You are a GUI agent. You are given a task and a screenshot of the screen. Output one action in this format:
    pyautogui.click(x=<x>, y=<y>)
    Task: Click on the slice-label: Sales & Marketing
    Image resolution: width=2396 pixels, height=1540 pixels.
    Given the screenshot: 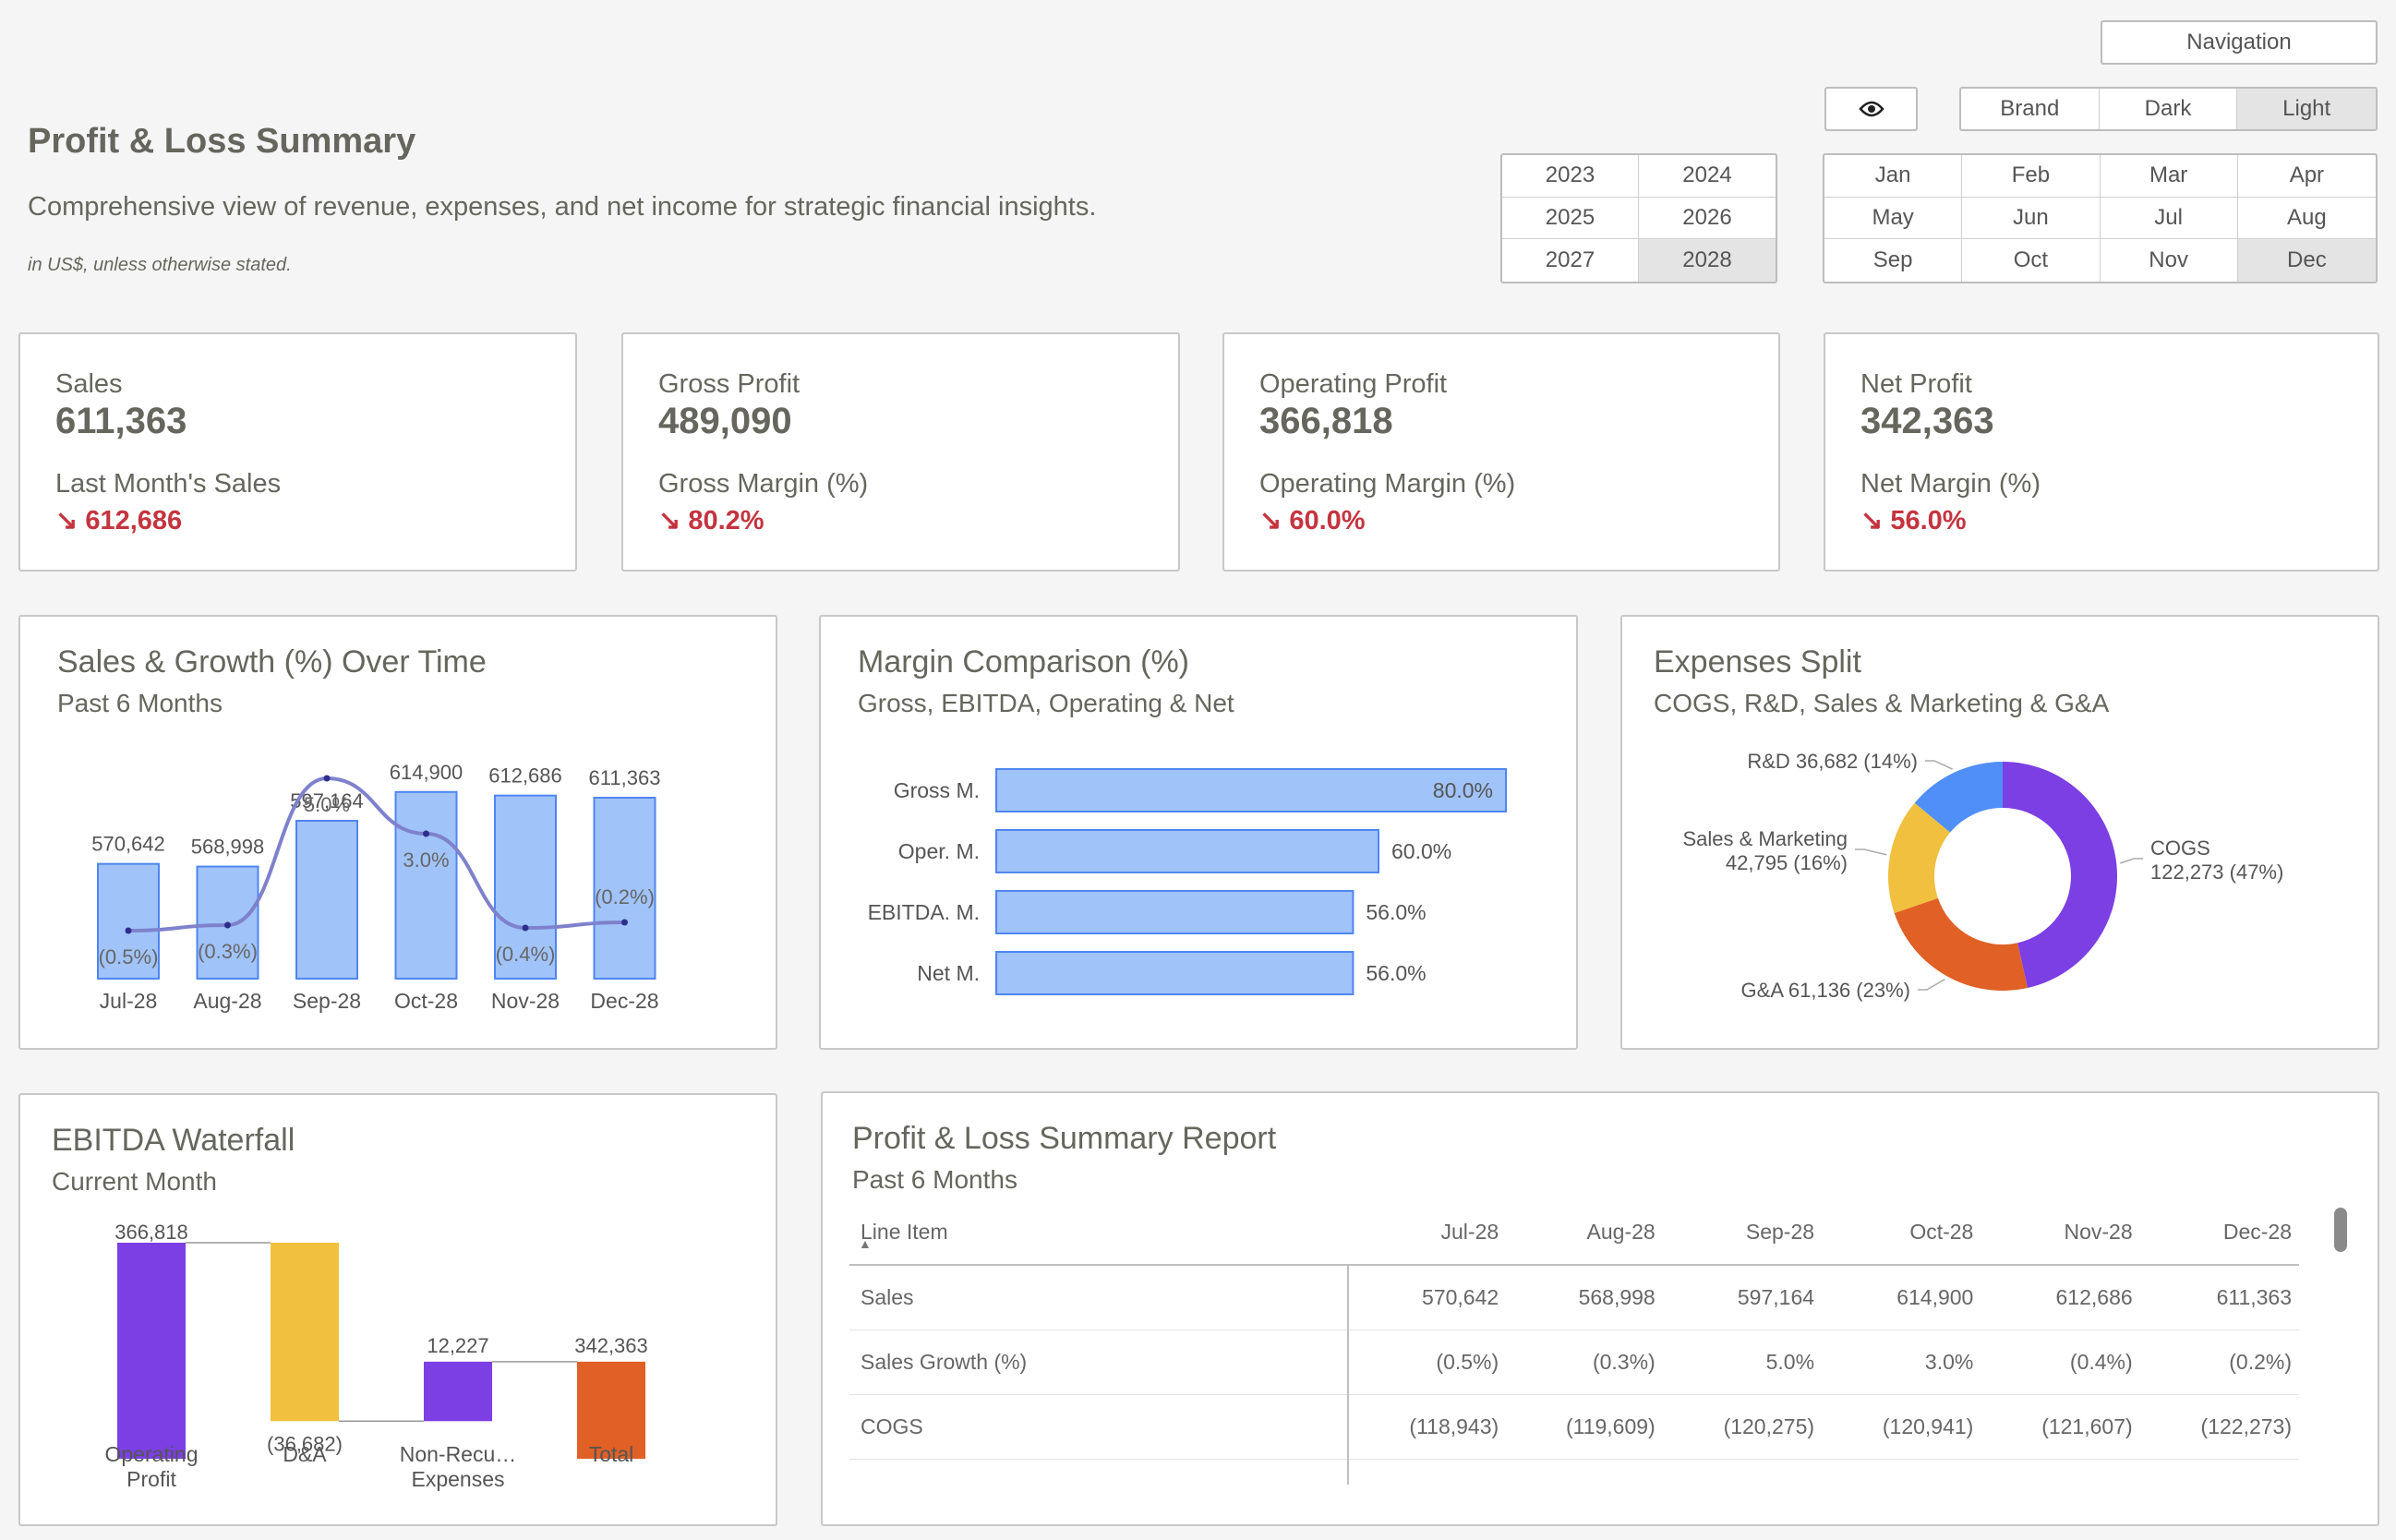 What is the action you would take?
    pyautogui.click(x=1765, y=839)
    